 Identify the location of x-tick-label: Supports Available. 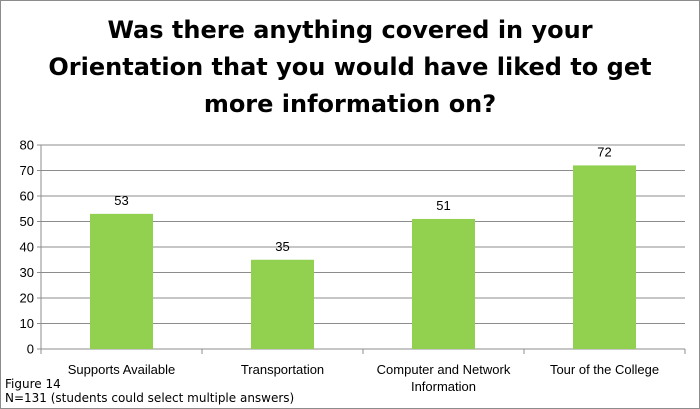
(121, 369).